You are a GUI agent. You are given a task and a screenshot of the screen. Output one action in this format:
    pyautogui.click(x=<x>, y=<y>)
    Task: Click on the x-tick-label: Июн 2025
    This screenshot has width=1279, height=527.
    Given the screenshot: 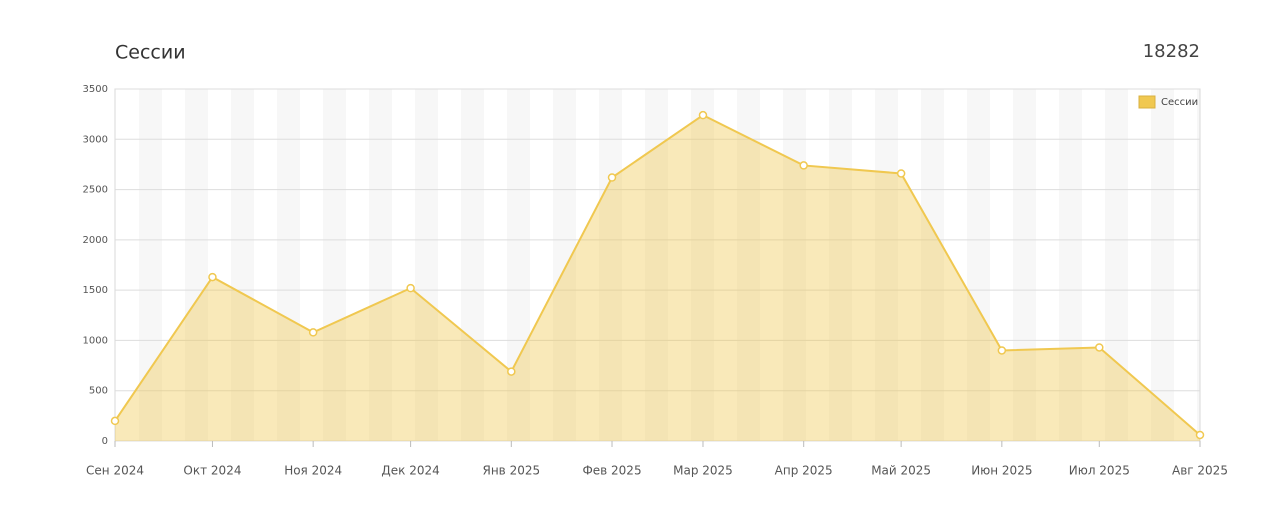 What is the action you would take?
    pyautogui.click(x=1001, y=471)
    